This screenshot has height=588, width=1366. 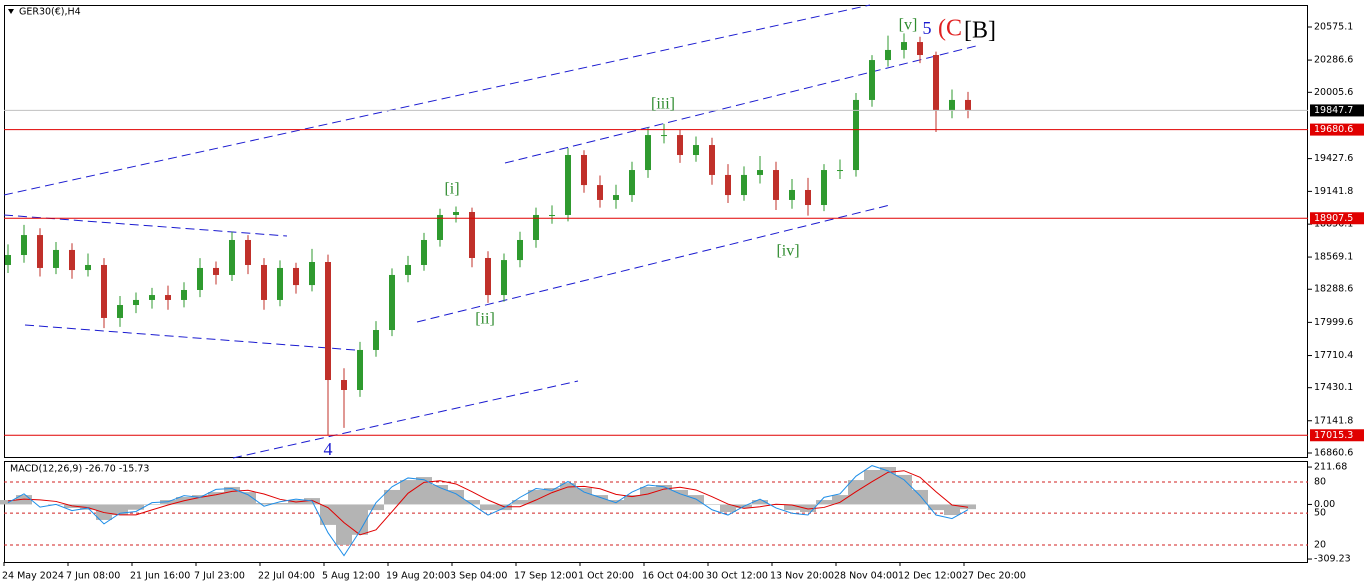 I want to click on level-label: 17015.3, so click(x=1333, y=435).